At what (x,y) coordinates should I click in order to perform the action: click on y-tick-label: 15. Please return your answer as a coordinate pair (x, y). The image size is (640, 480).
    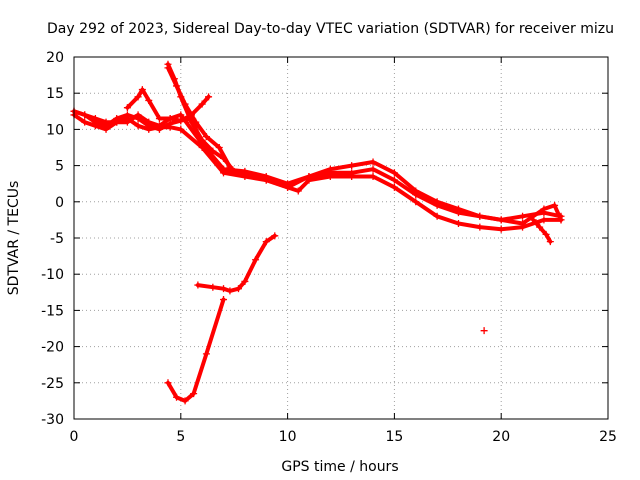
    Looking at the image, I should click on (55, 94).